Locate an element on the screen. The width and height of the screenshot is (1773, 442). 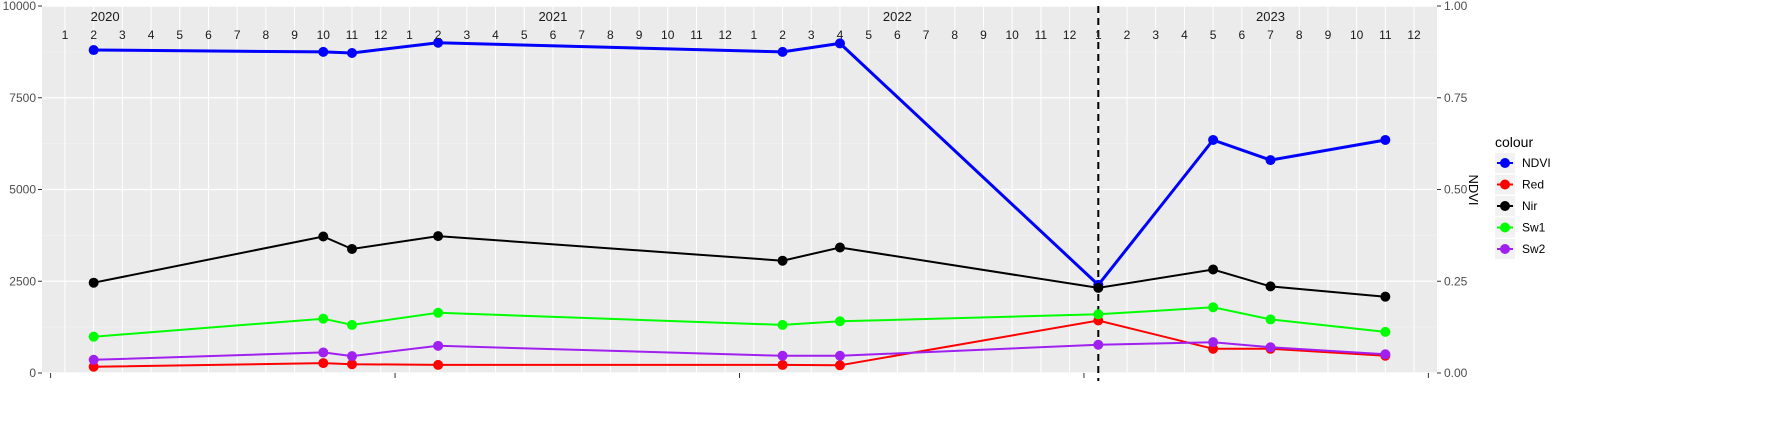
y-tick-label: 5000 is located at coordinates (22, 190).